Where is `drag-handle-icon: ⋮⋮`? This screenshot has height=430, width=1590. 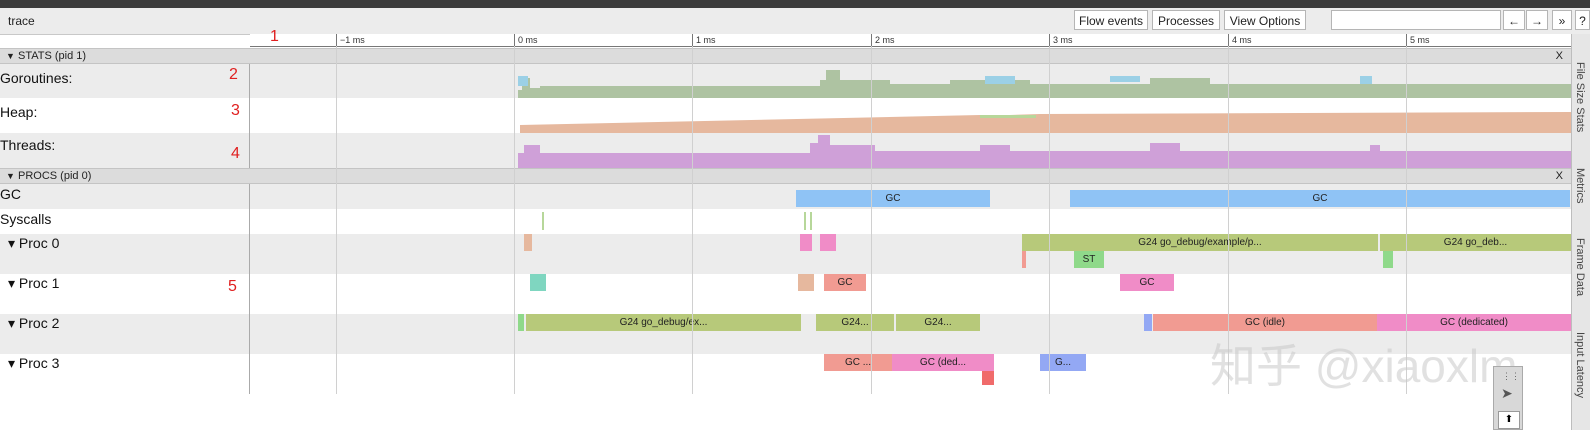
drag-handle-icon: ⋮⋮ is located at coordinates (1511, 376).